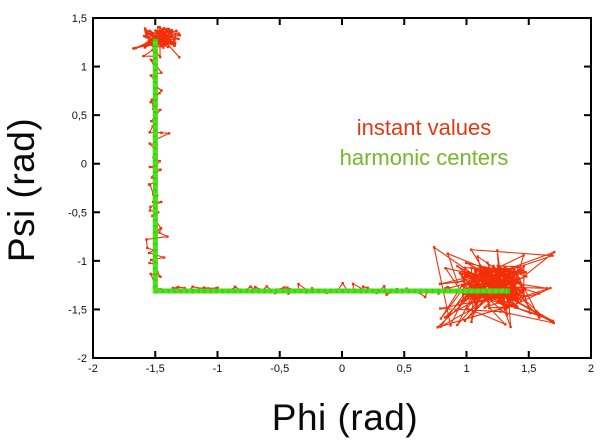 This screenshot has height=447, width=613. What do you see at coordinates (79, 116) in the screenshot?
I see `y-tick-label: 0,5` at bounding box center [79, 116].